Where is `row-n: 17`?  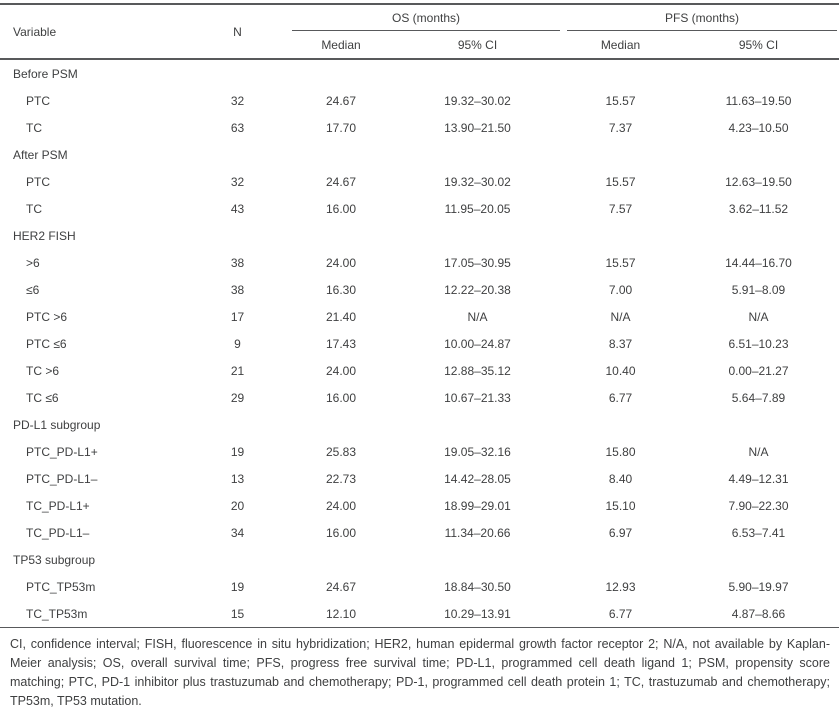
row-n: 17 is located at coordinates (237, 316).